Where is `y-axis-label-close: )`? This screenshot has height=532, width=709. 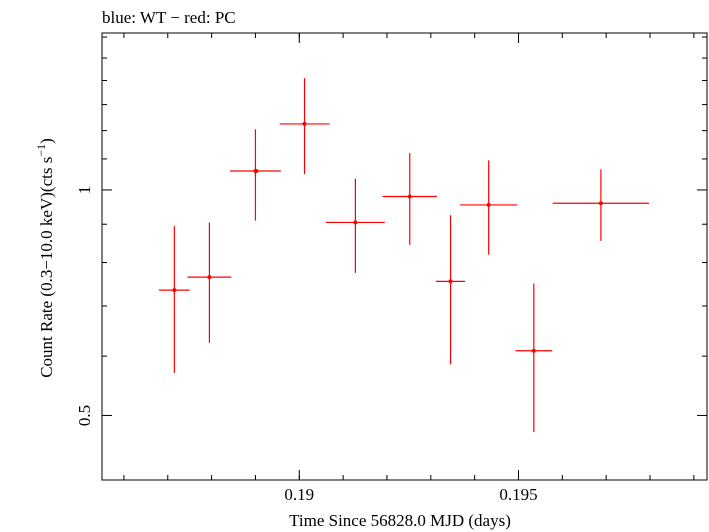 y-axis-label-close: ) is located at coordinates (46, 141).